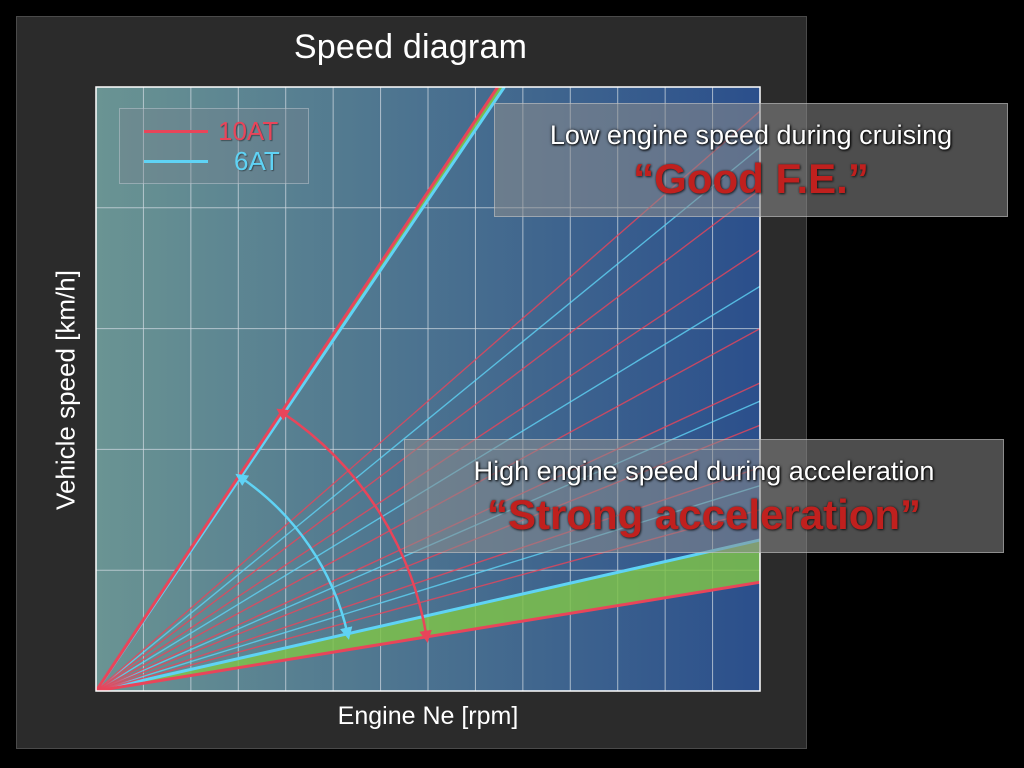 The height and width of the screenshot is (768, 1024). What do you see at coordinates (176, 131) in the screenshot?
I see `legend-swatch-10at` at bounding box center [176, 131].